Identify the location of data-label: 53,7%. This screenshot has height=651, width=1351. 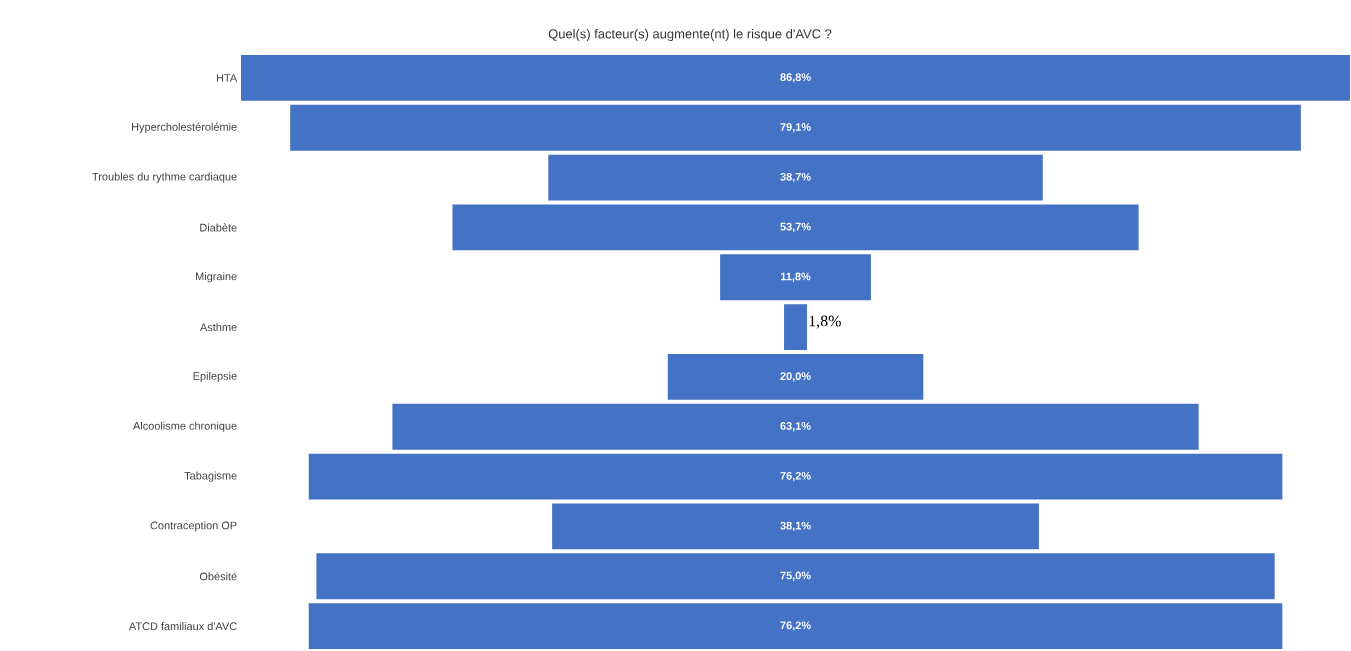
(795, 227).